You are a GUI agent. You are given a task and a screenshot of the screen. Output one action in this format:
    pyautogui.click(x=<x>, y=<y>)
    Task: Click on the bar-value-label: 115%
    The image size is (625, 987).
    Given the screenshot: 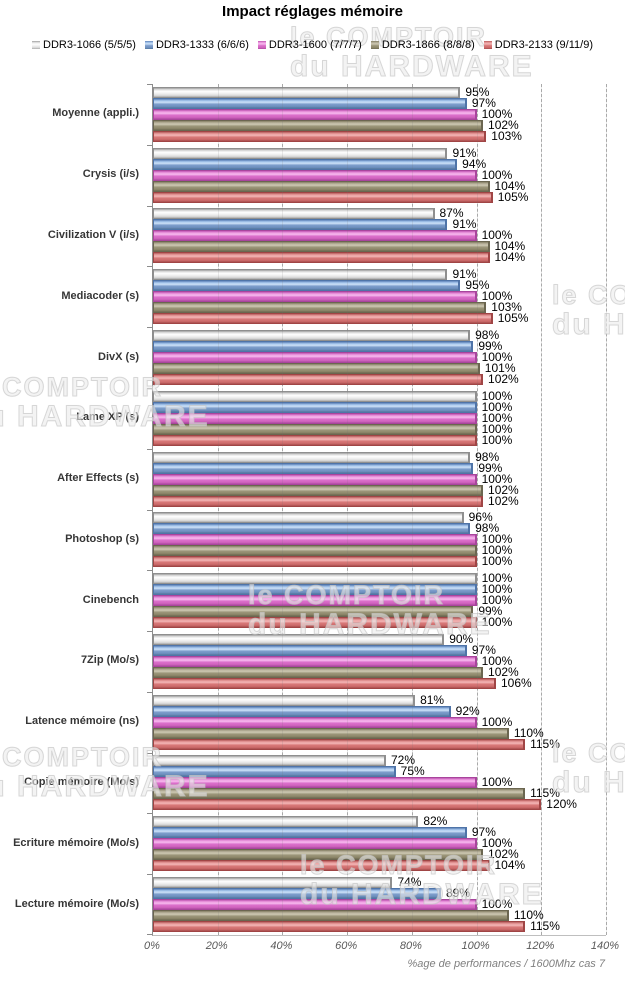 What is the action you would take?
    pyautogui.click(x=545, y=793)
    